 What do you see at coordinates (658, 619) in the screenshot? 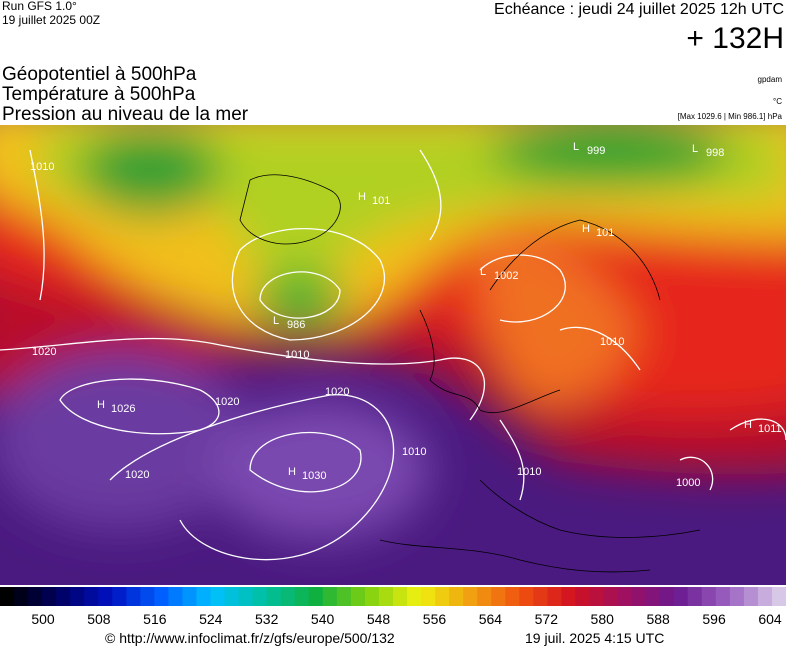
I see `colorbar-label: 588` at bounding box center [658, 619].